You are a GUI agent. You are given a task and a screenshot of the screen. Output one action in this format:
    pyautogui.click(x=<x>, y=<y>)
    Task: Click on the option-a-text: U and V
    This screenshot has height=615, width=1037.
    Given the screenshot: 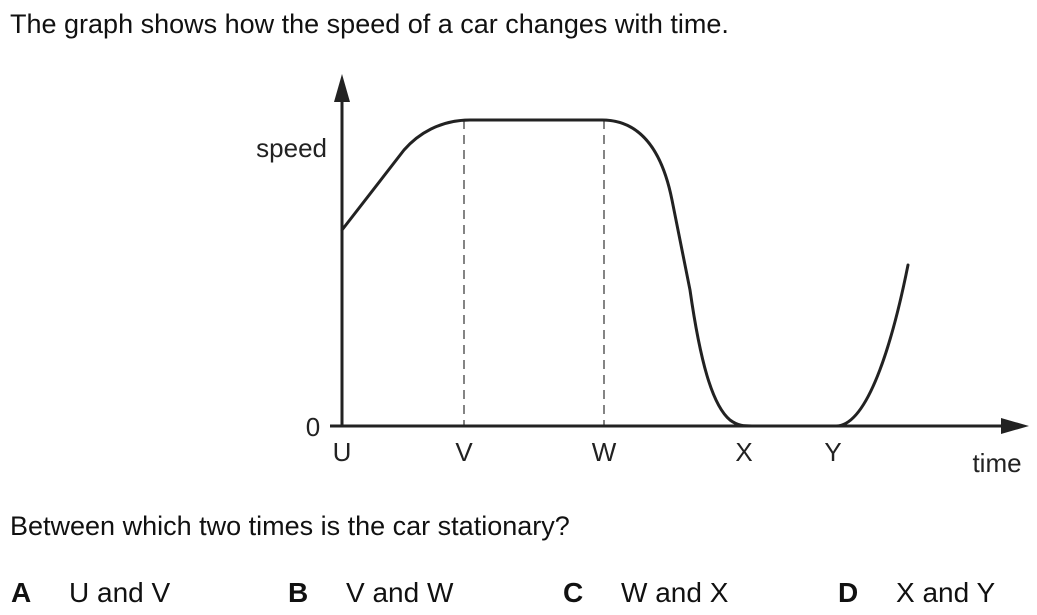 What is the action you would take?
    pyautogui.click(x=120, y=592)
    